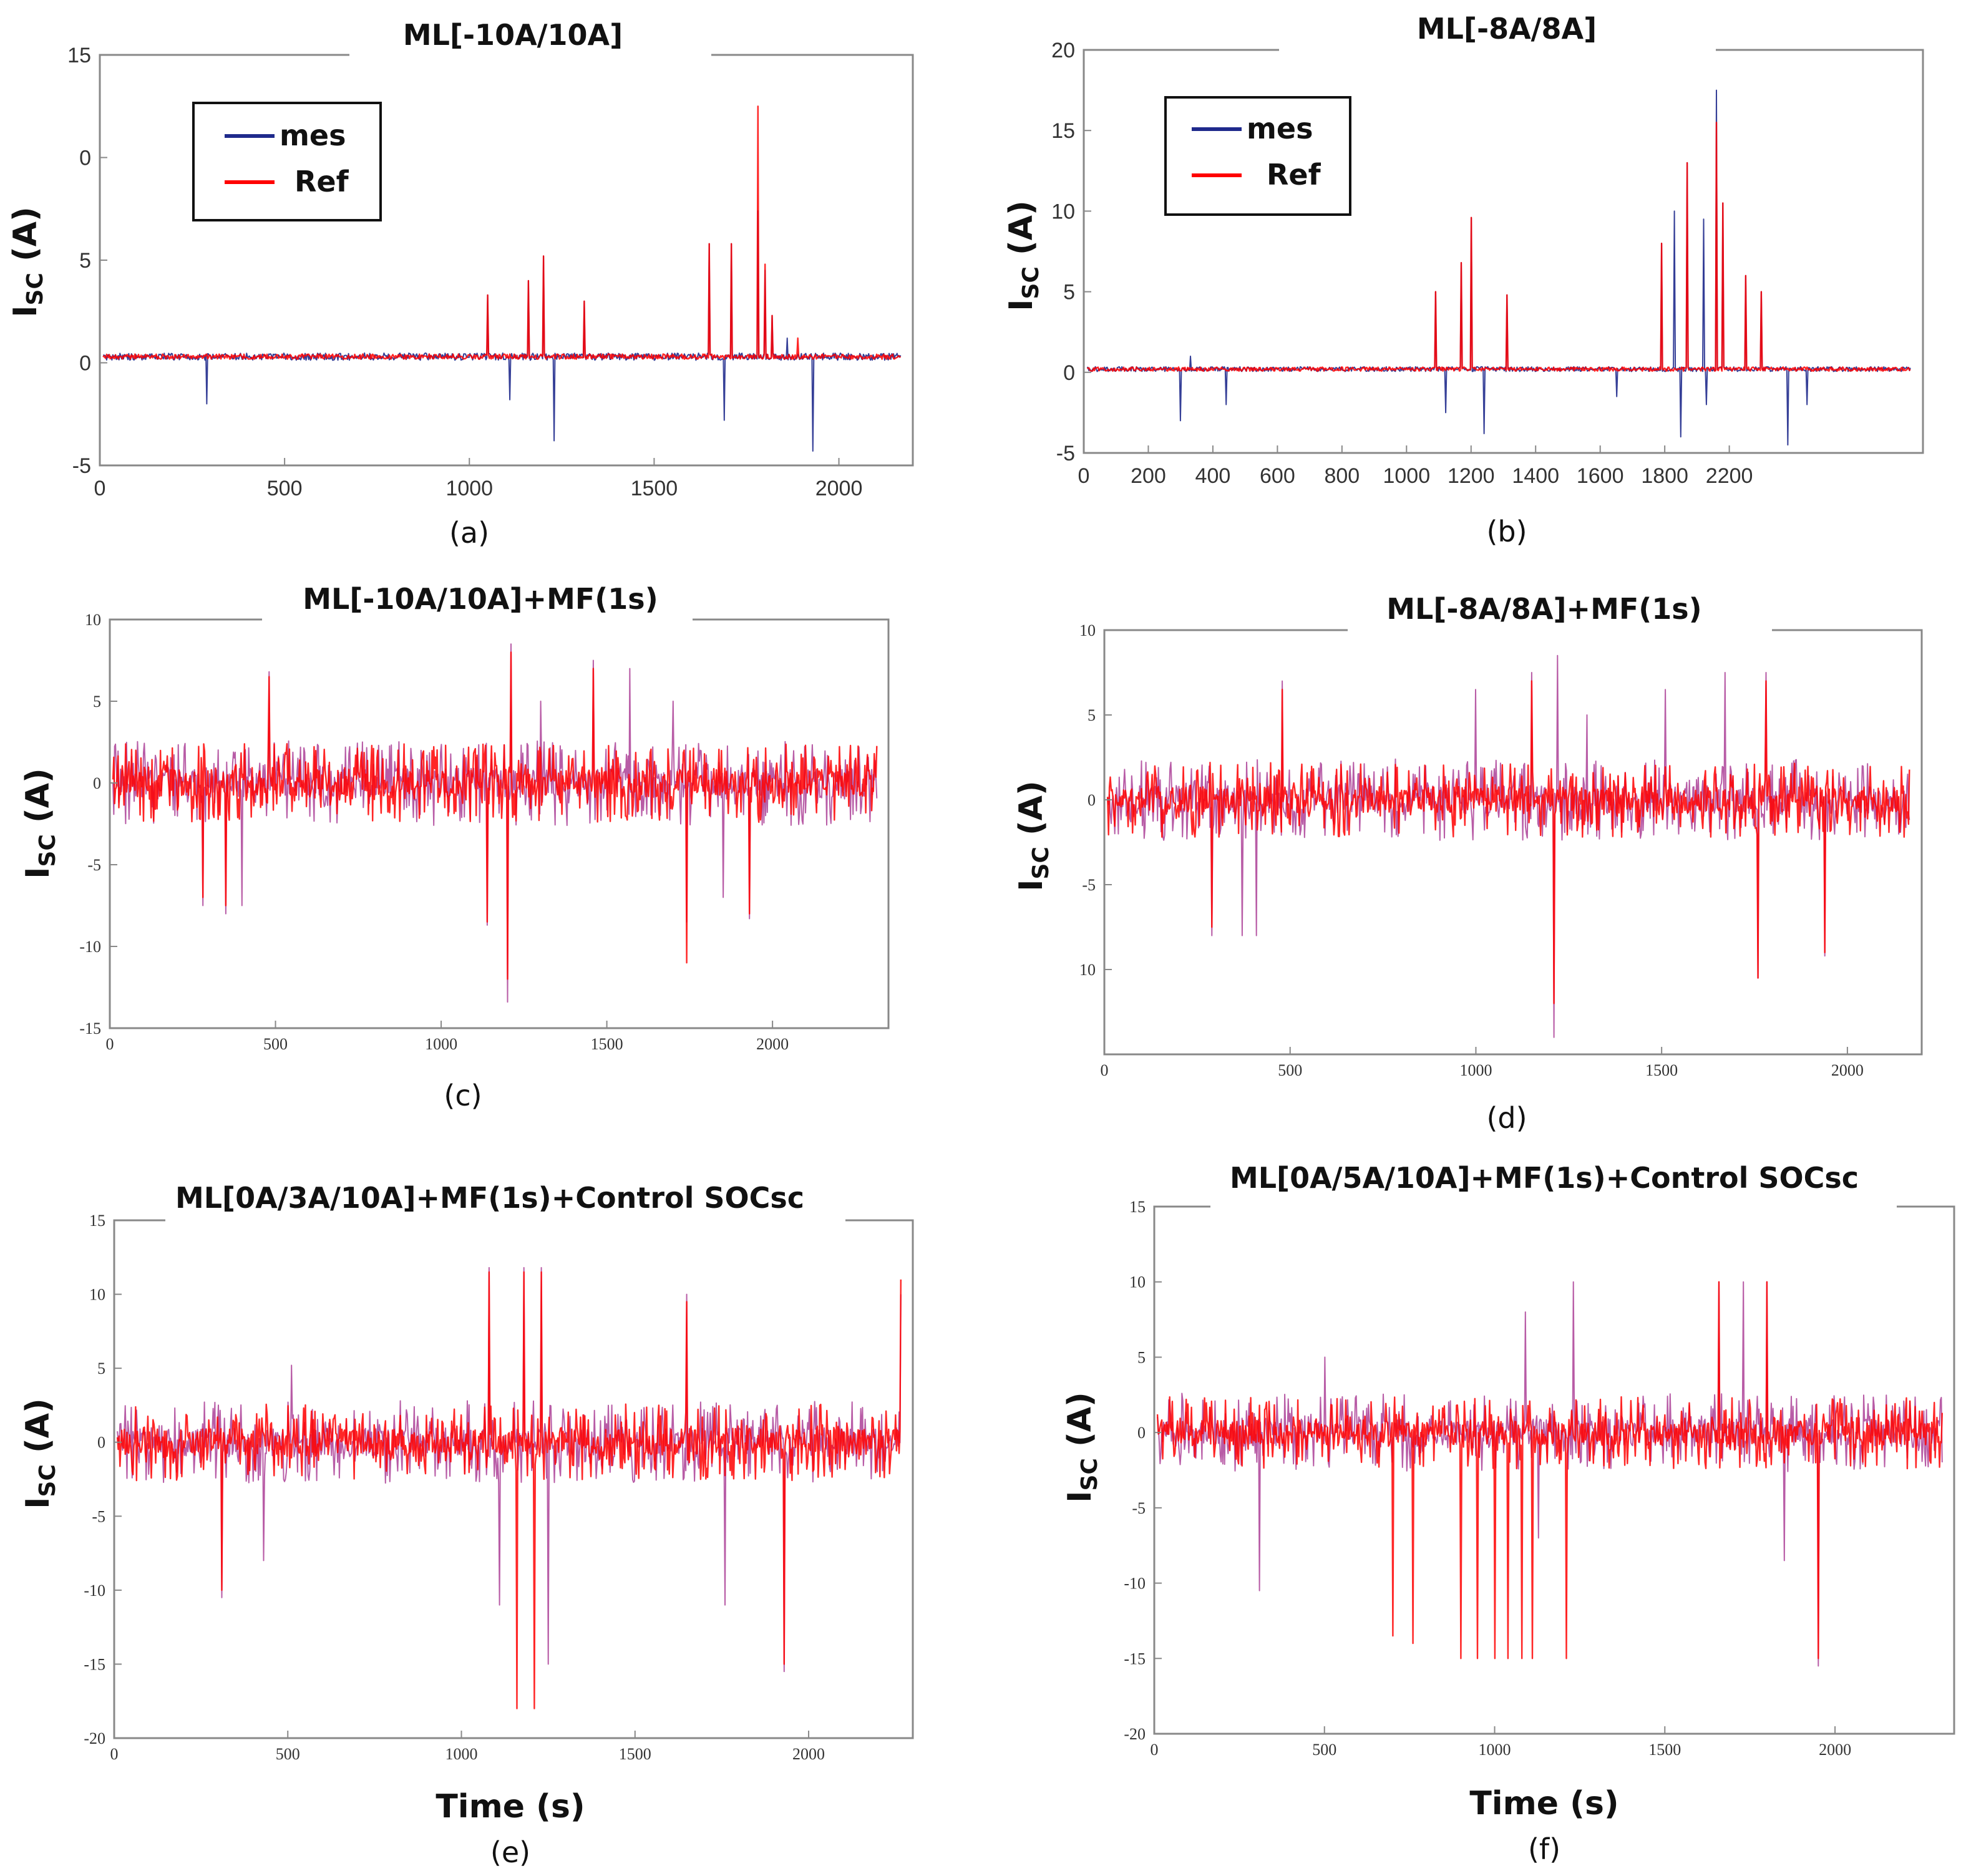 The width and height of the screenshot is (1966, 1876). Describe the element at coordinates (1080, 1496) in the screenshot. I see `y-label-main-f: I` at that location.